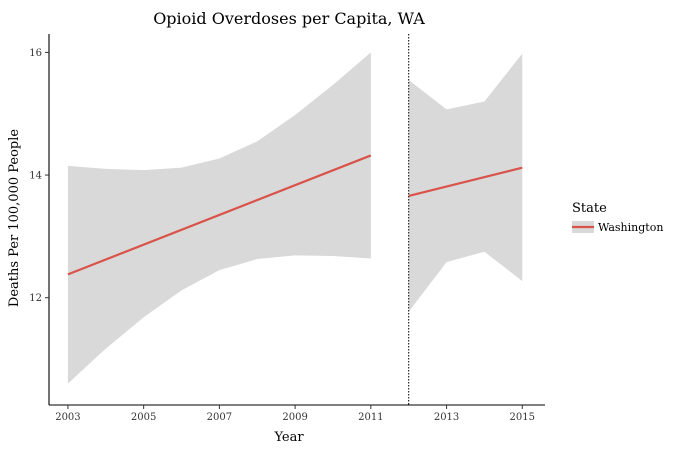 Image resolution: width=683 pixels, height=453 pixels. Describe the element at coordinates (14, 218) in the screenshot. I see `y-axis-title: Deaths Per 100,000 People` at that location.